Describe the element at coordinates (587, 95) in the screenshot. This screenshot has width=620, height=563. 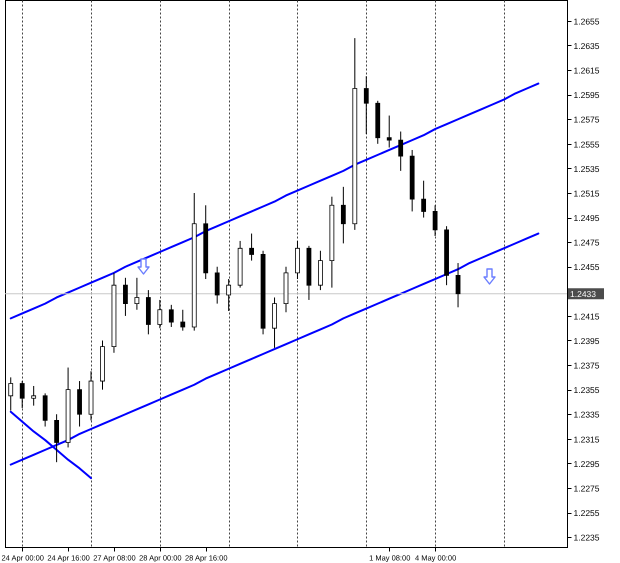
I see `y-tick-label: 1.2595` at that location.